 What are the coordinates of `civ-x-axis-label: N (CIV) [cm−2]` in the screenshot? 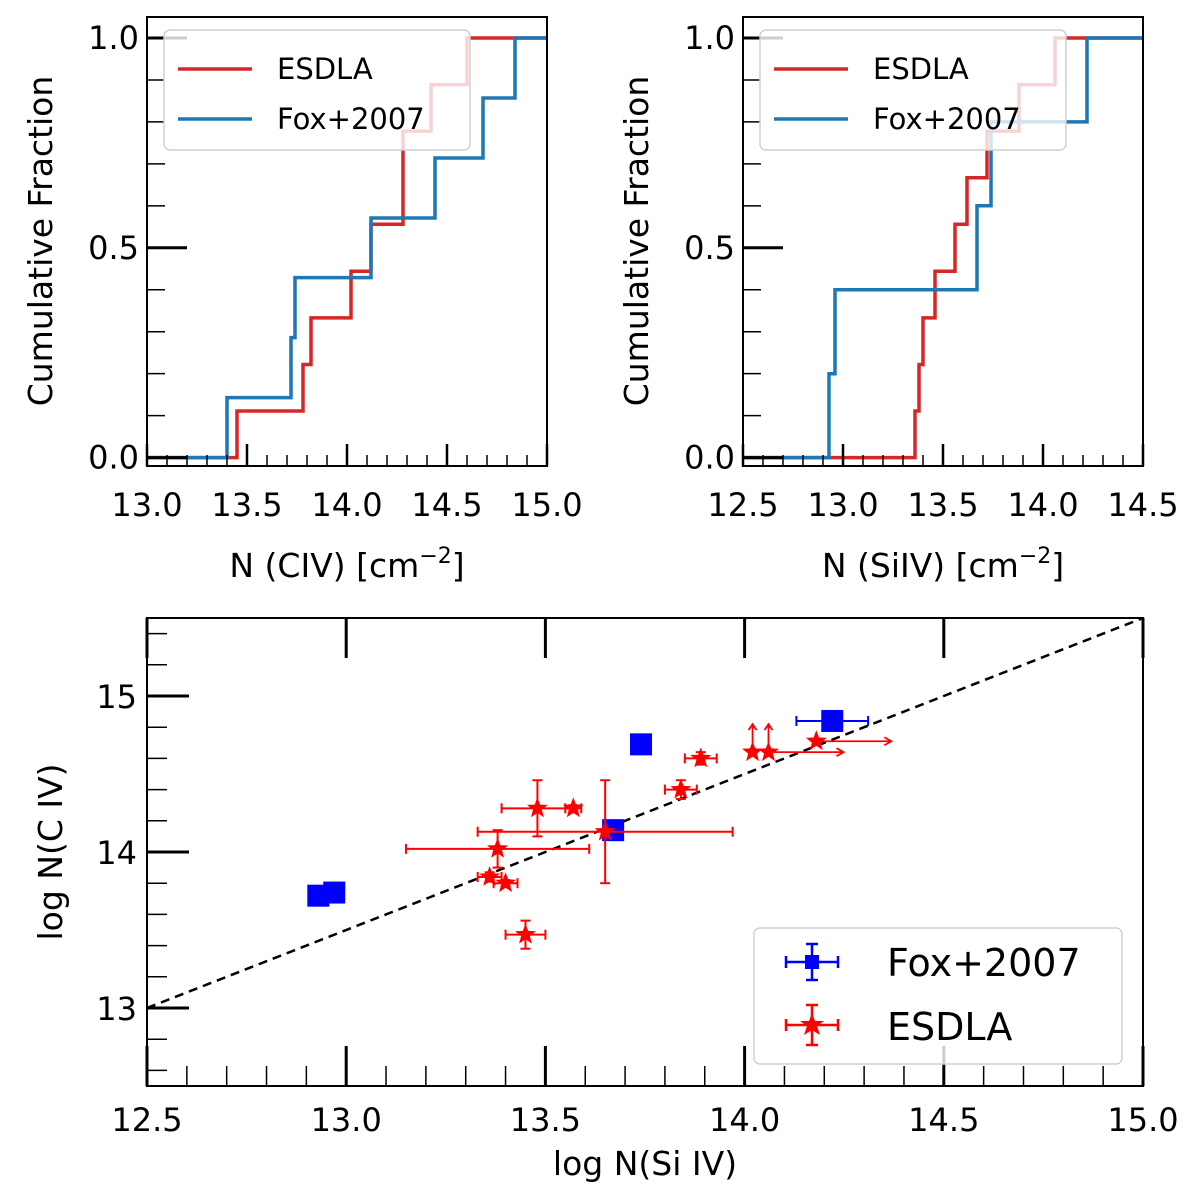 It's located at (346, 564).